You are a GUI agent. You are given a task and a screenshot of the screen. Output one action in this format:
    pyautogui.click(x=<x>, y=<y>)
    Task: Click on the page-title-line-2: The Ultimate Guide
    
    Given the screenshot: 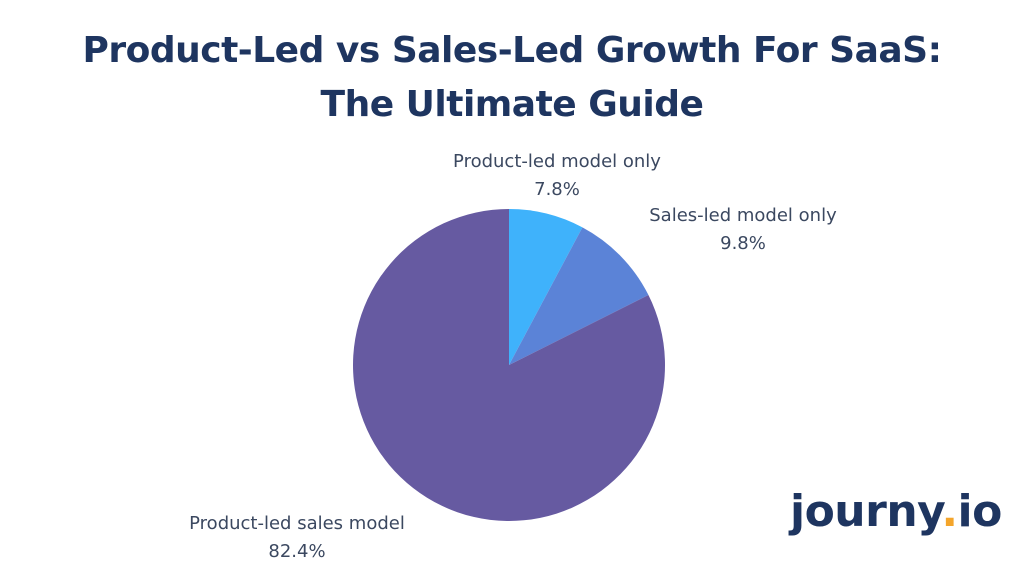 What is the action you would take?
    pyautogui.click(x=512, y=104)
    